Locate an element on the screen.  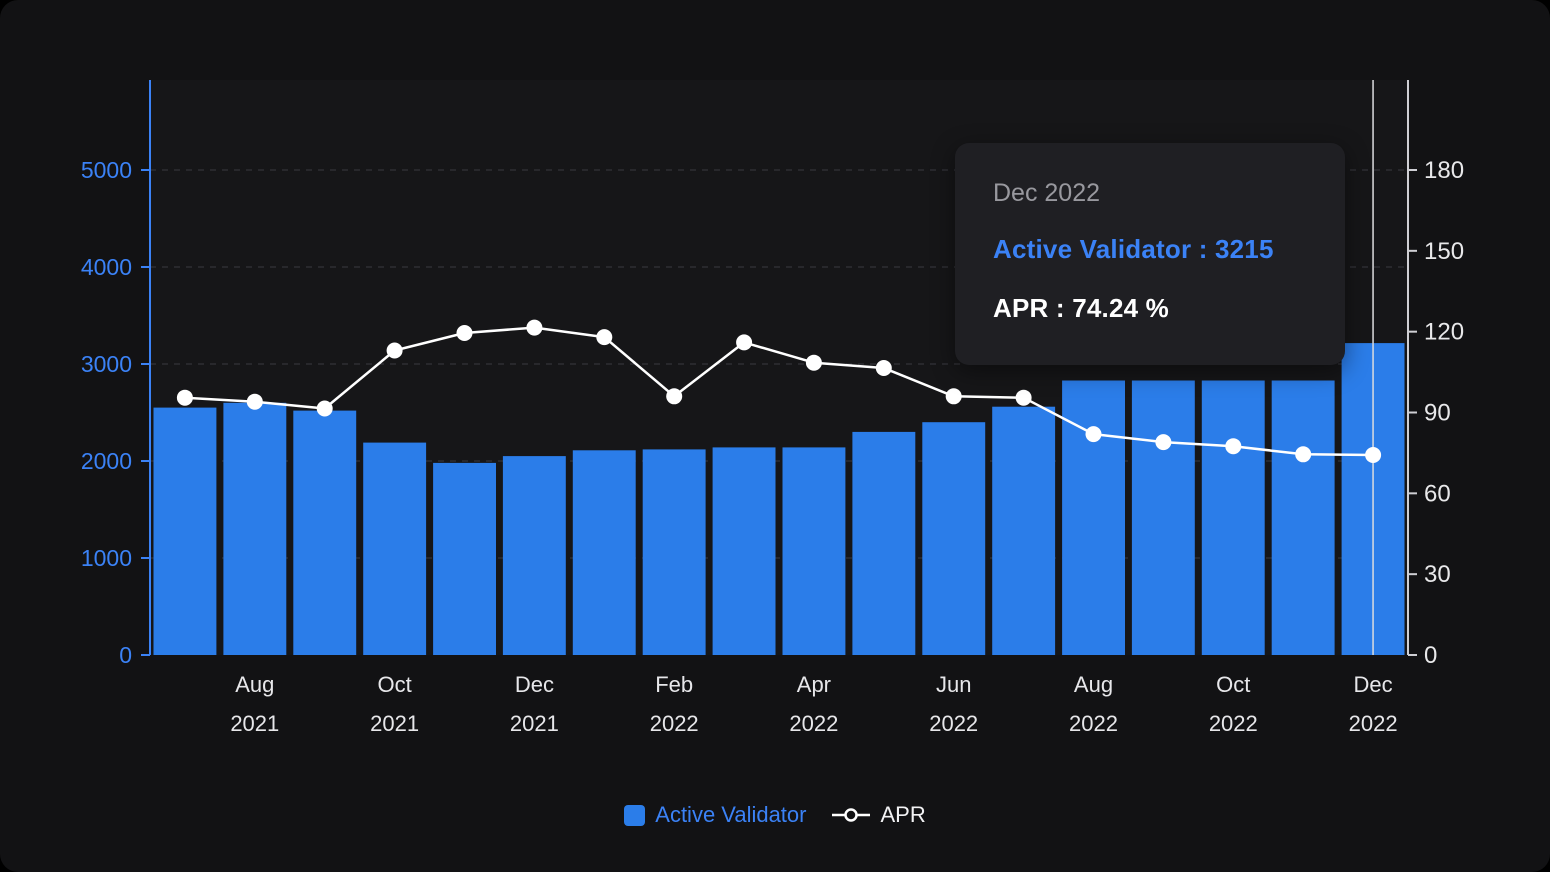
legend-item-apr: APR is located at coordinates (879, 815).